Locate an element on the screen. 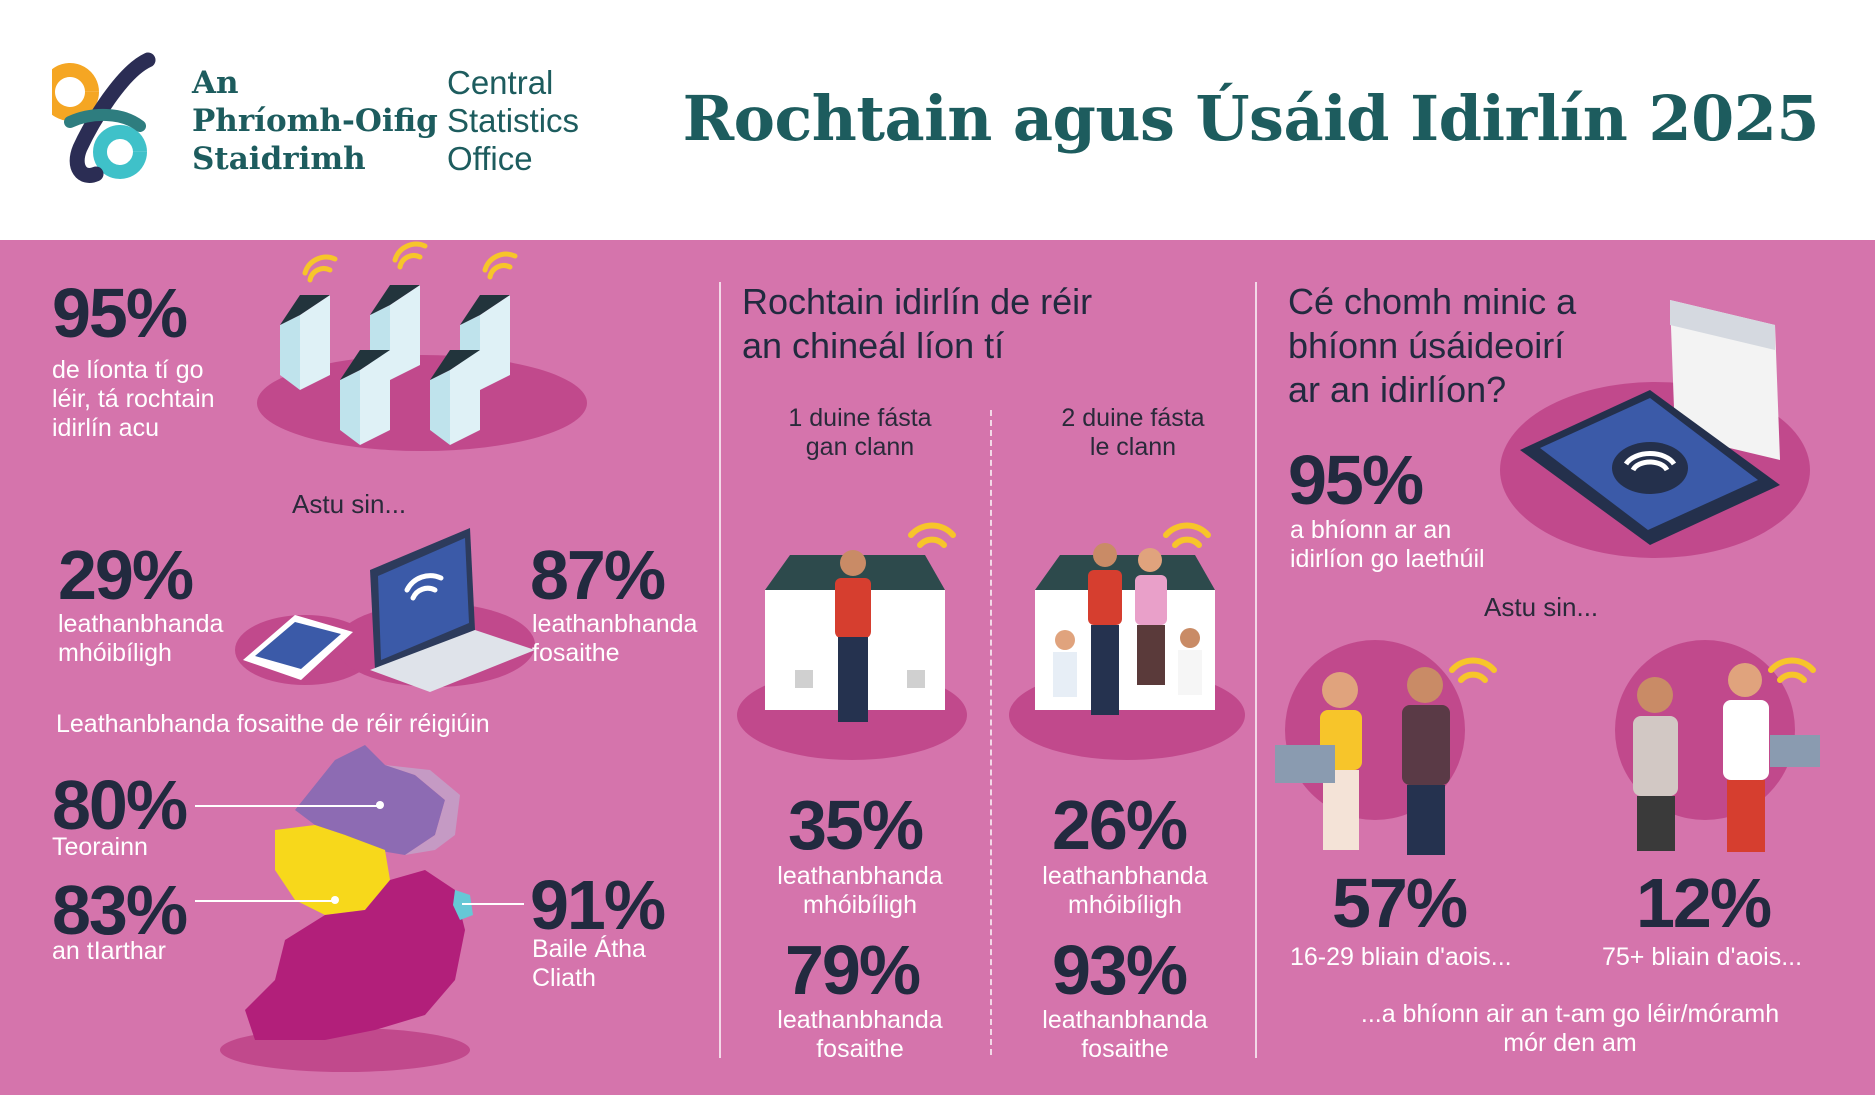 This screenshot has height=1095, width=1875. group-2-label: 2 duine fásta le clann is located at coordinates (1133, 432).